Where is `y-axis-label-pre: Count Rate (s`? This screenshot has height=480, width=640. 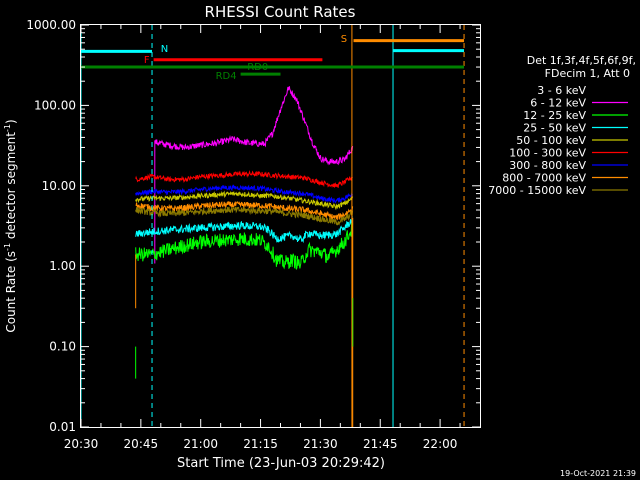 y-axis-label-pre: Count Rate (s is located at coordinates (11, 292).